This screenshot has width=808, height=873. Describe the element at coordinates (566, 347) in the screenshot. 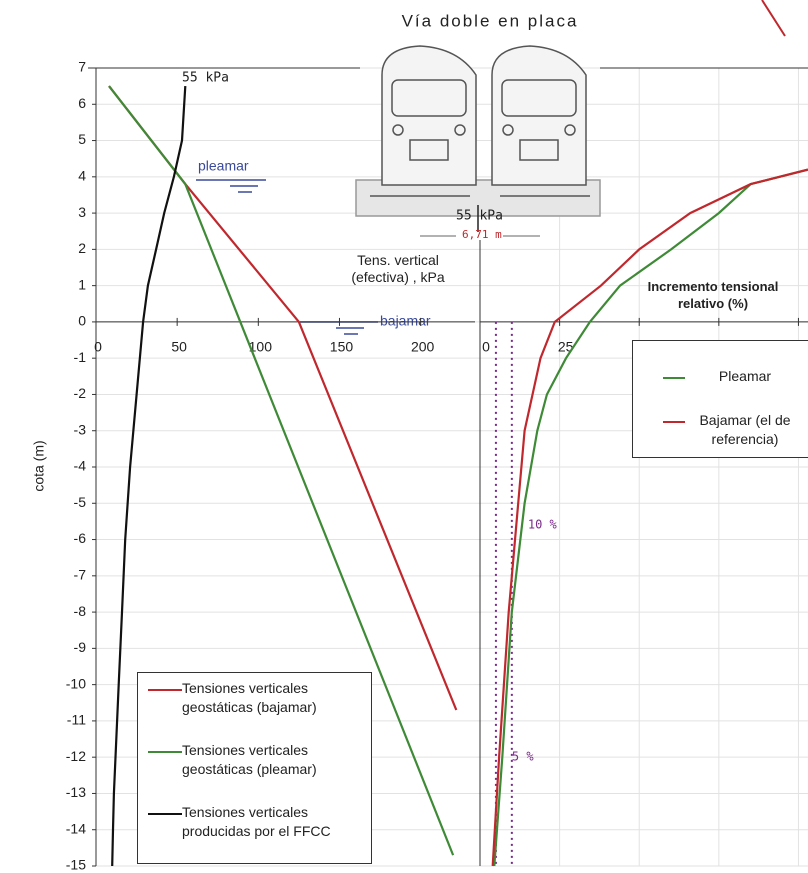

I see `x-tick-label: 25` at that location.